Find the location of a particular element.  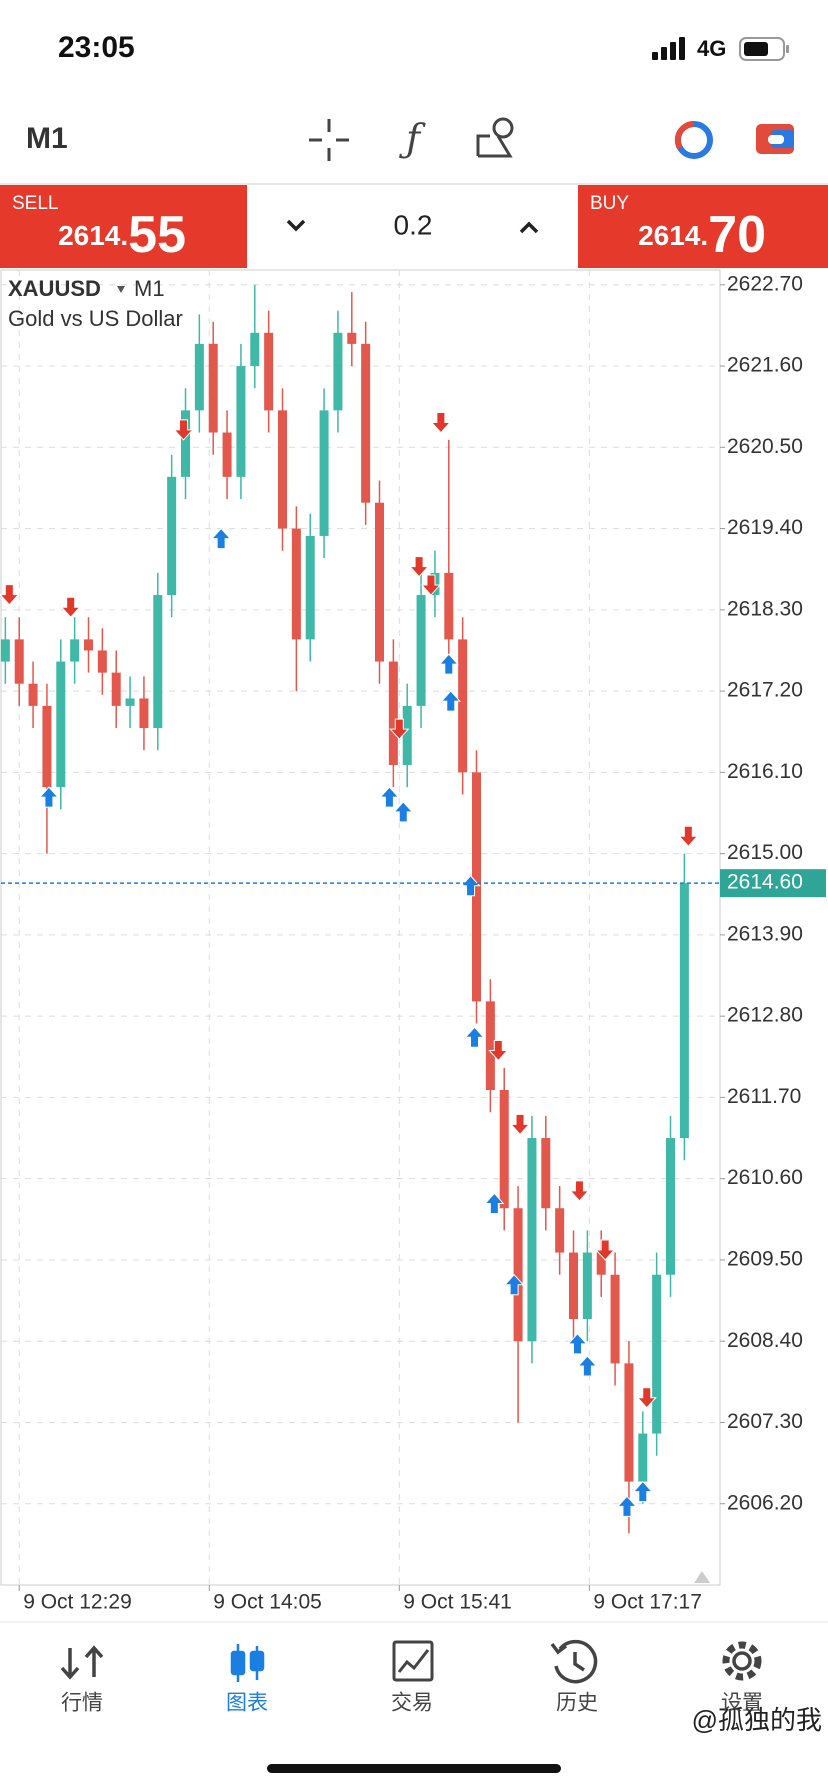

y-tick-label: 2607.30 is located at coordinates (765, 1421).